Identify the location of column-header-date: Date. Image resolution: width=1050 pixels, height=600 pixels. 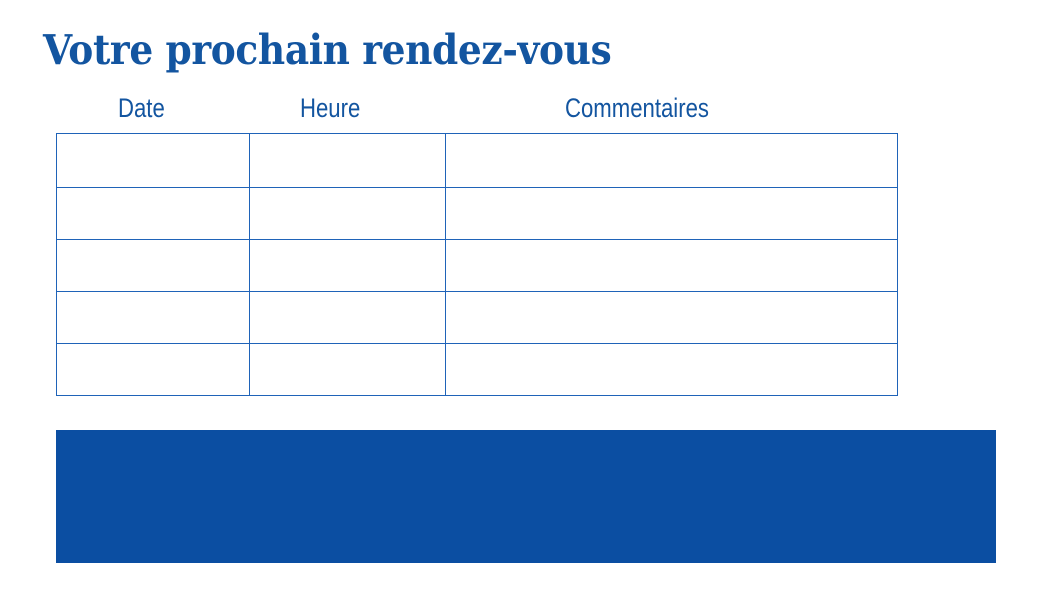
(141, 108).